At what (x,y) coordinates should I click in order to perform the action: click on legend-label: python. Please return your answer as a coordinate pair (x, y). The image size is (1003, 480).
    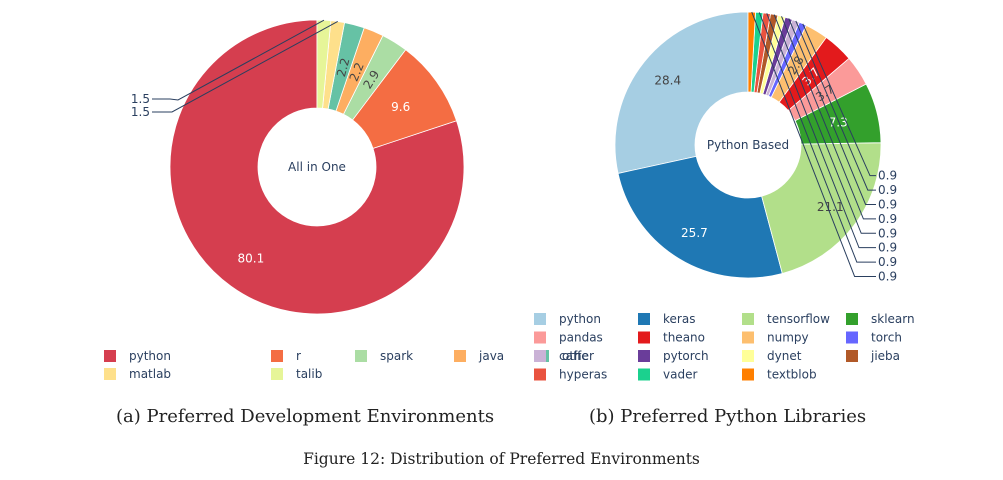
    Looking at the image, I should click on (150, 356).